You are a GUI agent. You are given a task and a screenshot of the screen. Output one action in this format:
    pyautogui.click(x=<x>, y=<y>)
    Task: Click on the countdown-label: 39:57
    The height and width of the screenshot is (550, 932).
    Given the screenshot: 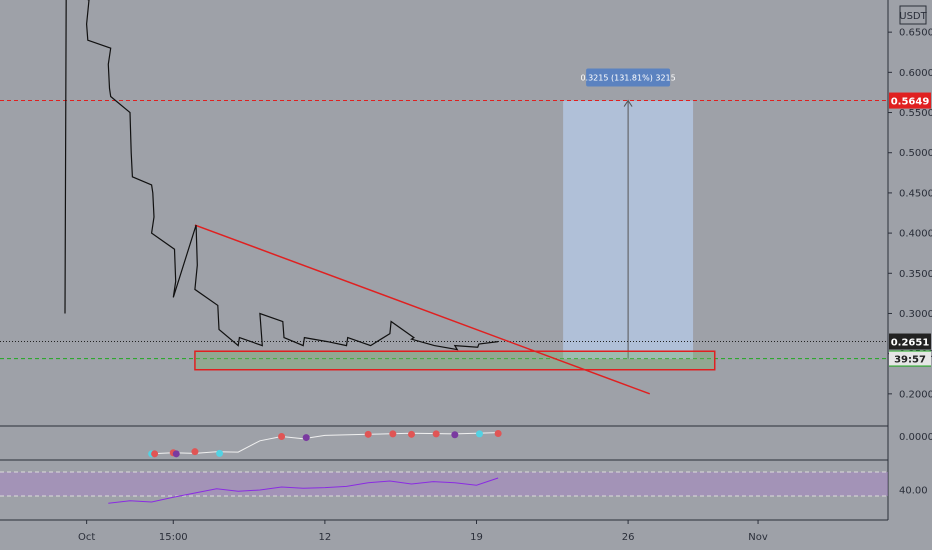 What is the action you would take?
    pyautogui.click(x=910, y=360)
    